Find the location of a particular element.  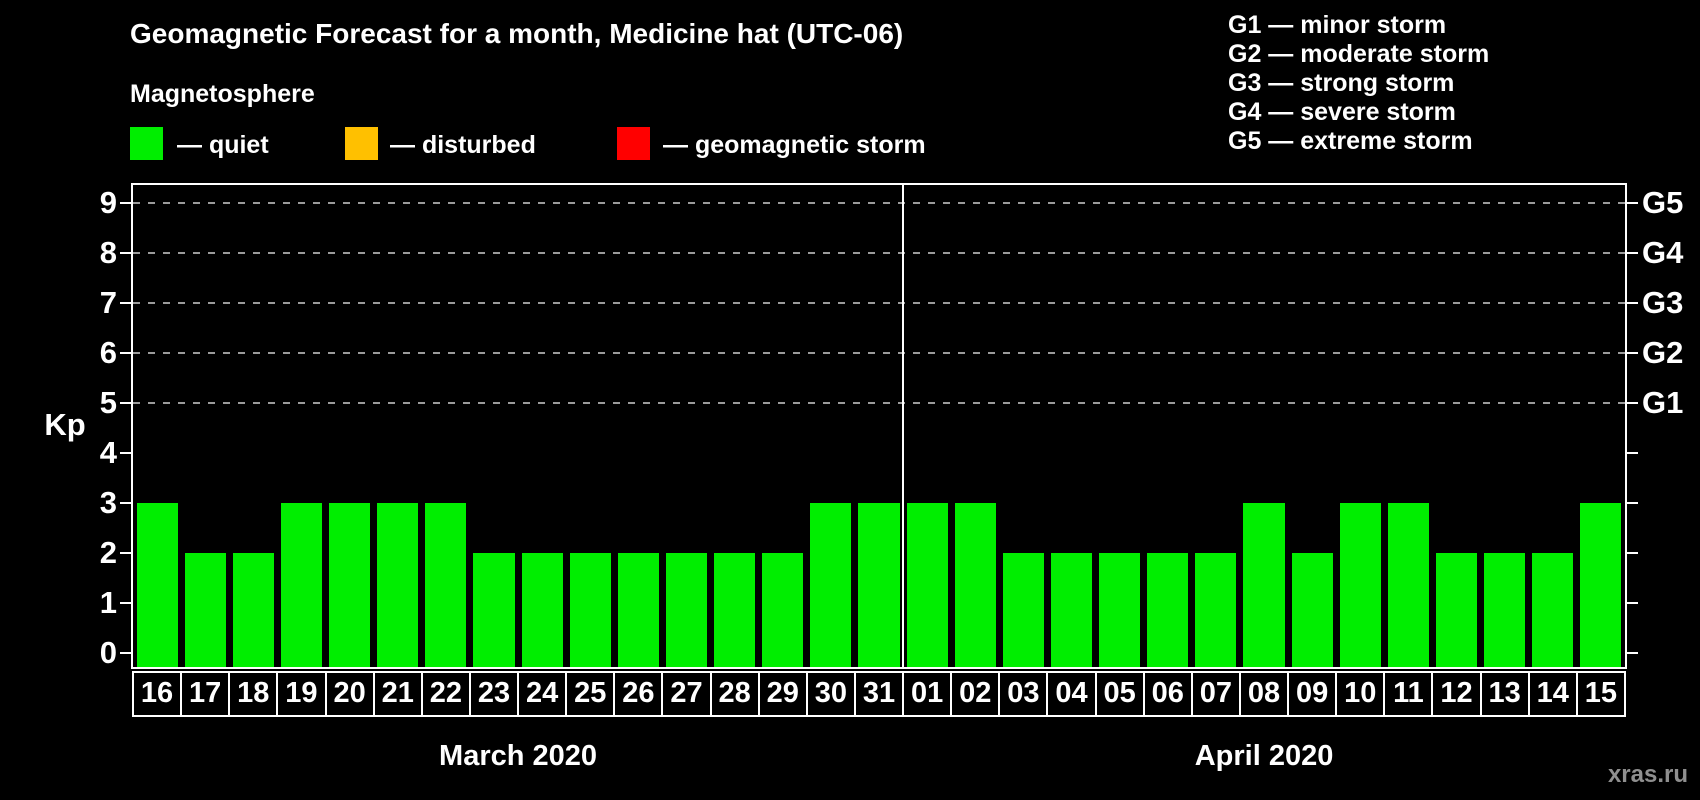

date-label: 28 is located at coordinates (734, 694).